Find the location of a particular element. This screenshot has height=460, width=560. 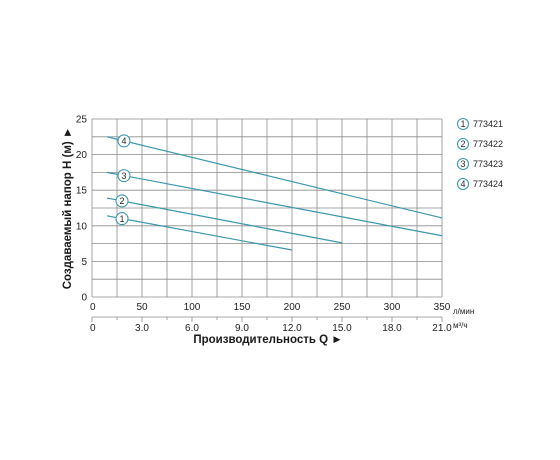

series-markers: 1 2 3 4 is located at coordinates (123, 180).